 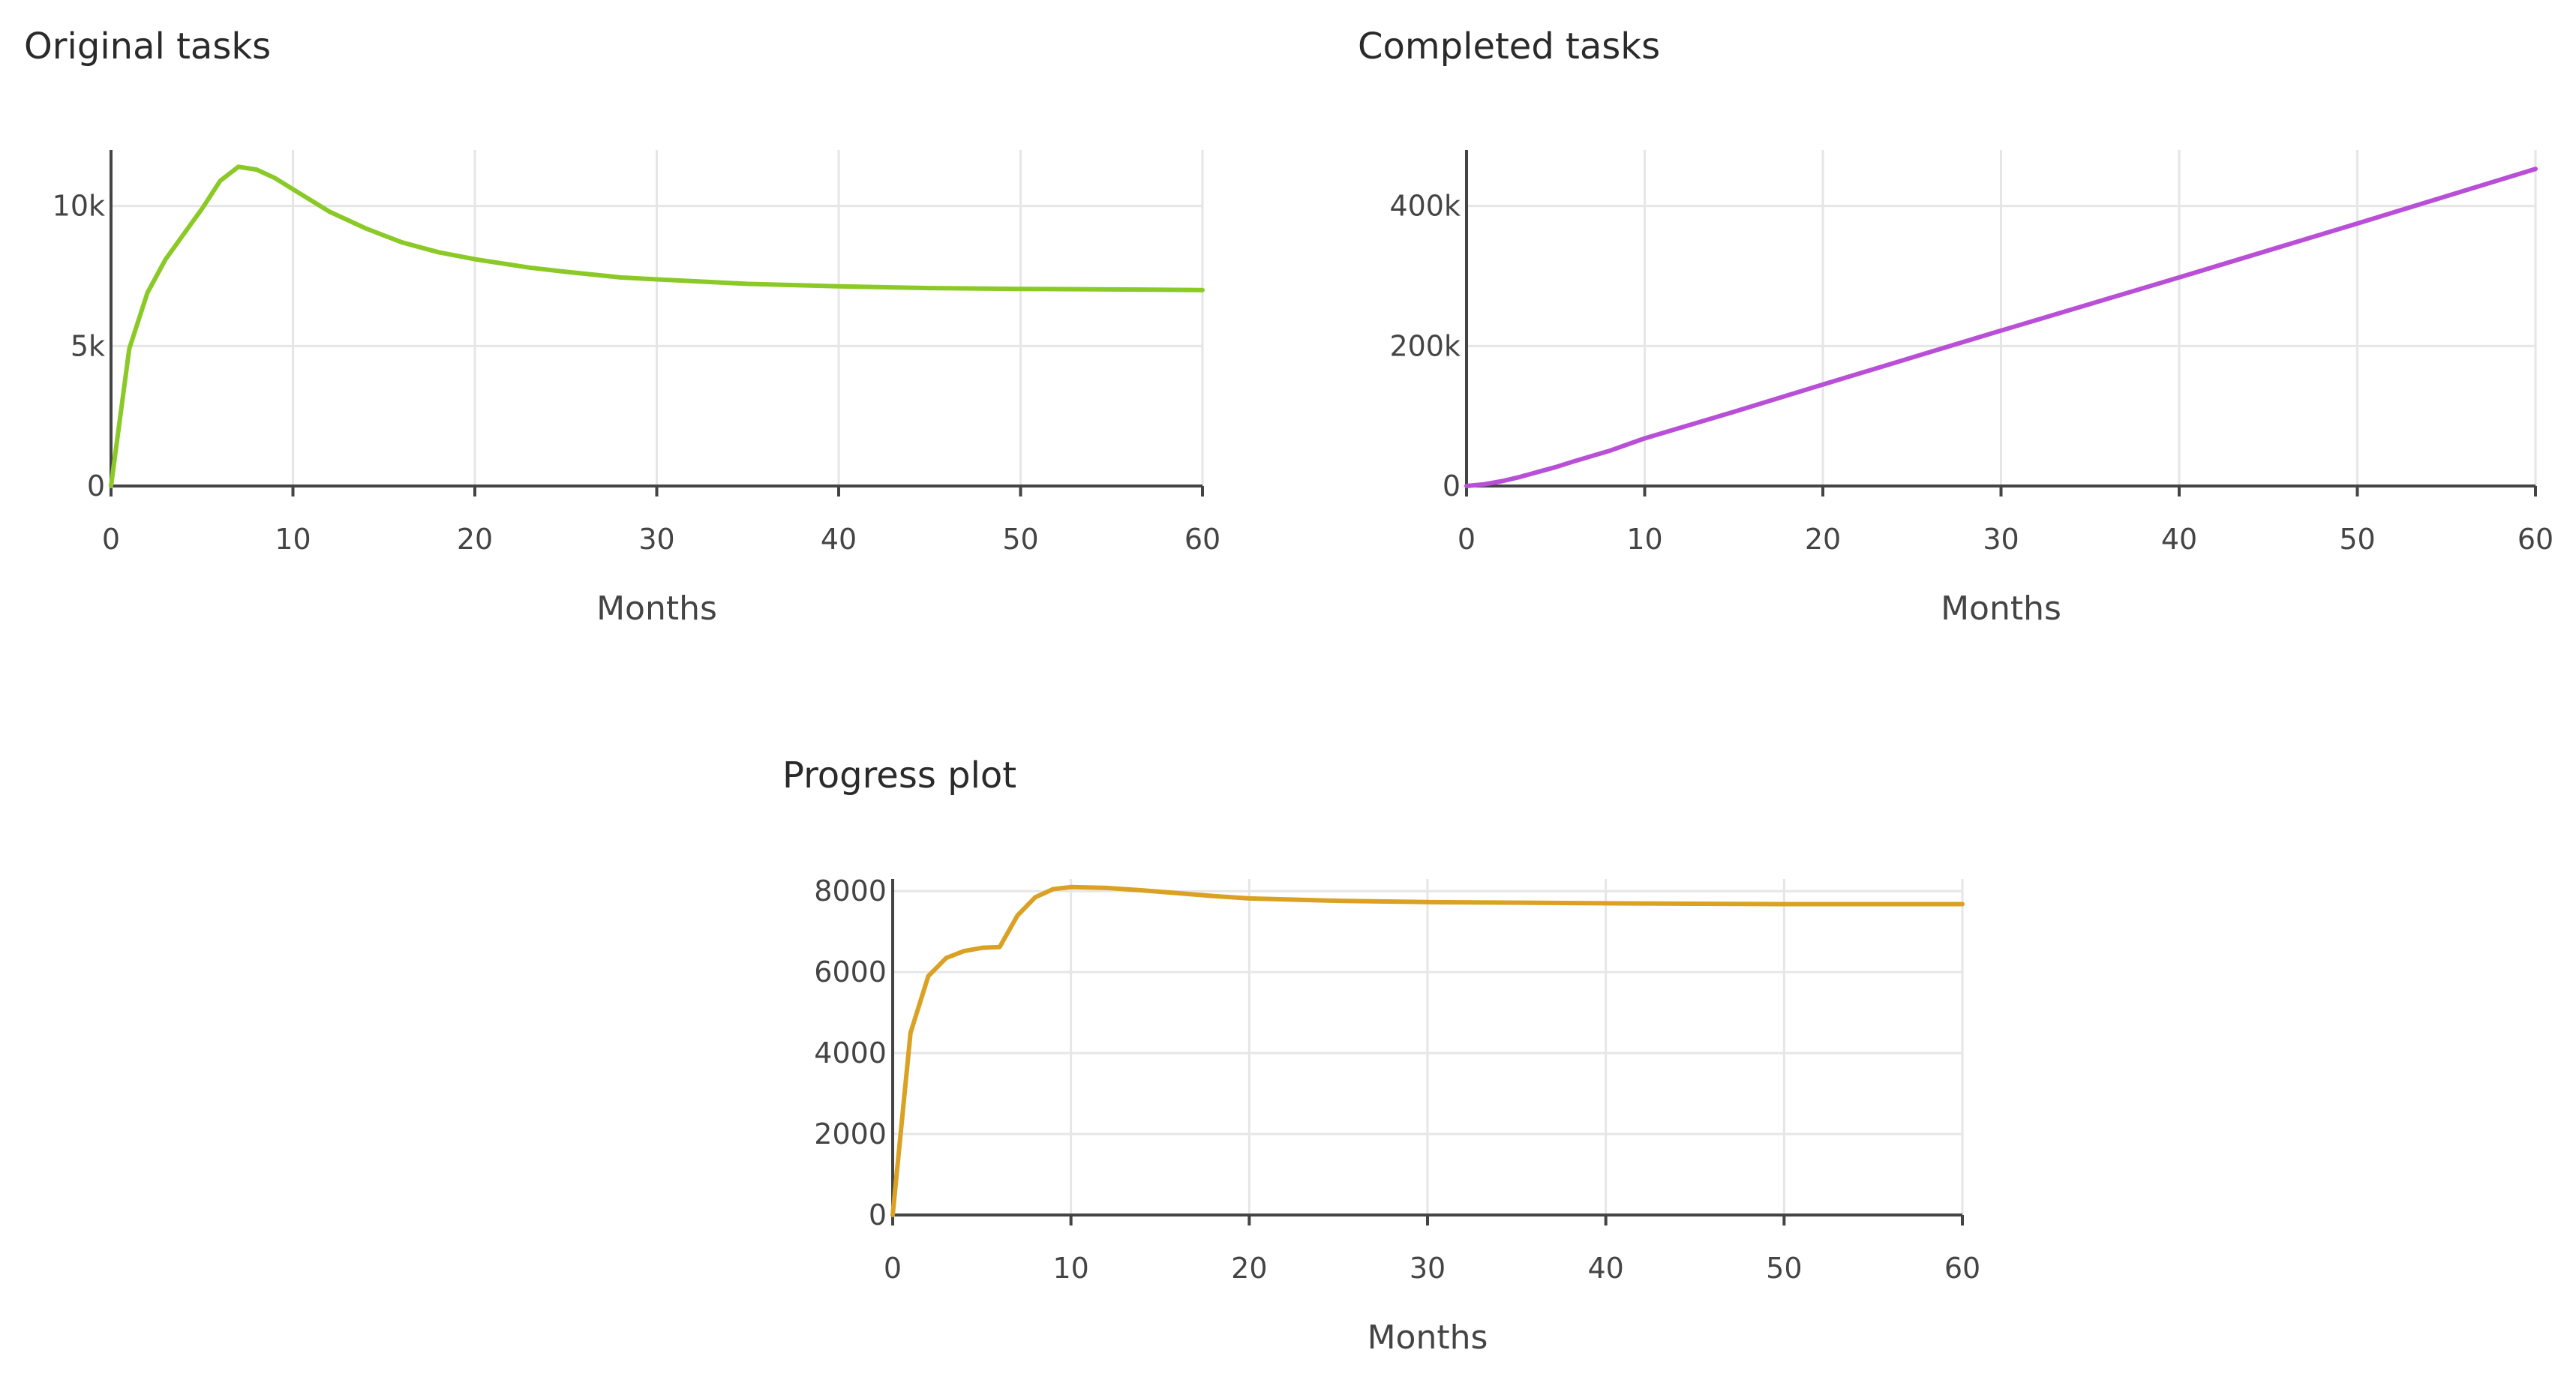 I want to click on y-tick-label: 8000, so click(x=850, y=891).